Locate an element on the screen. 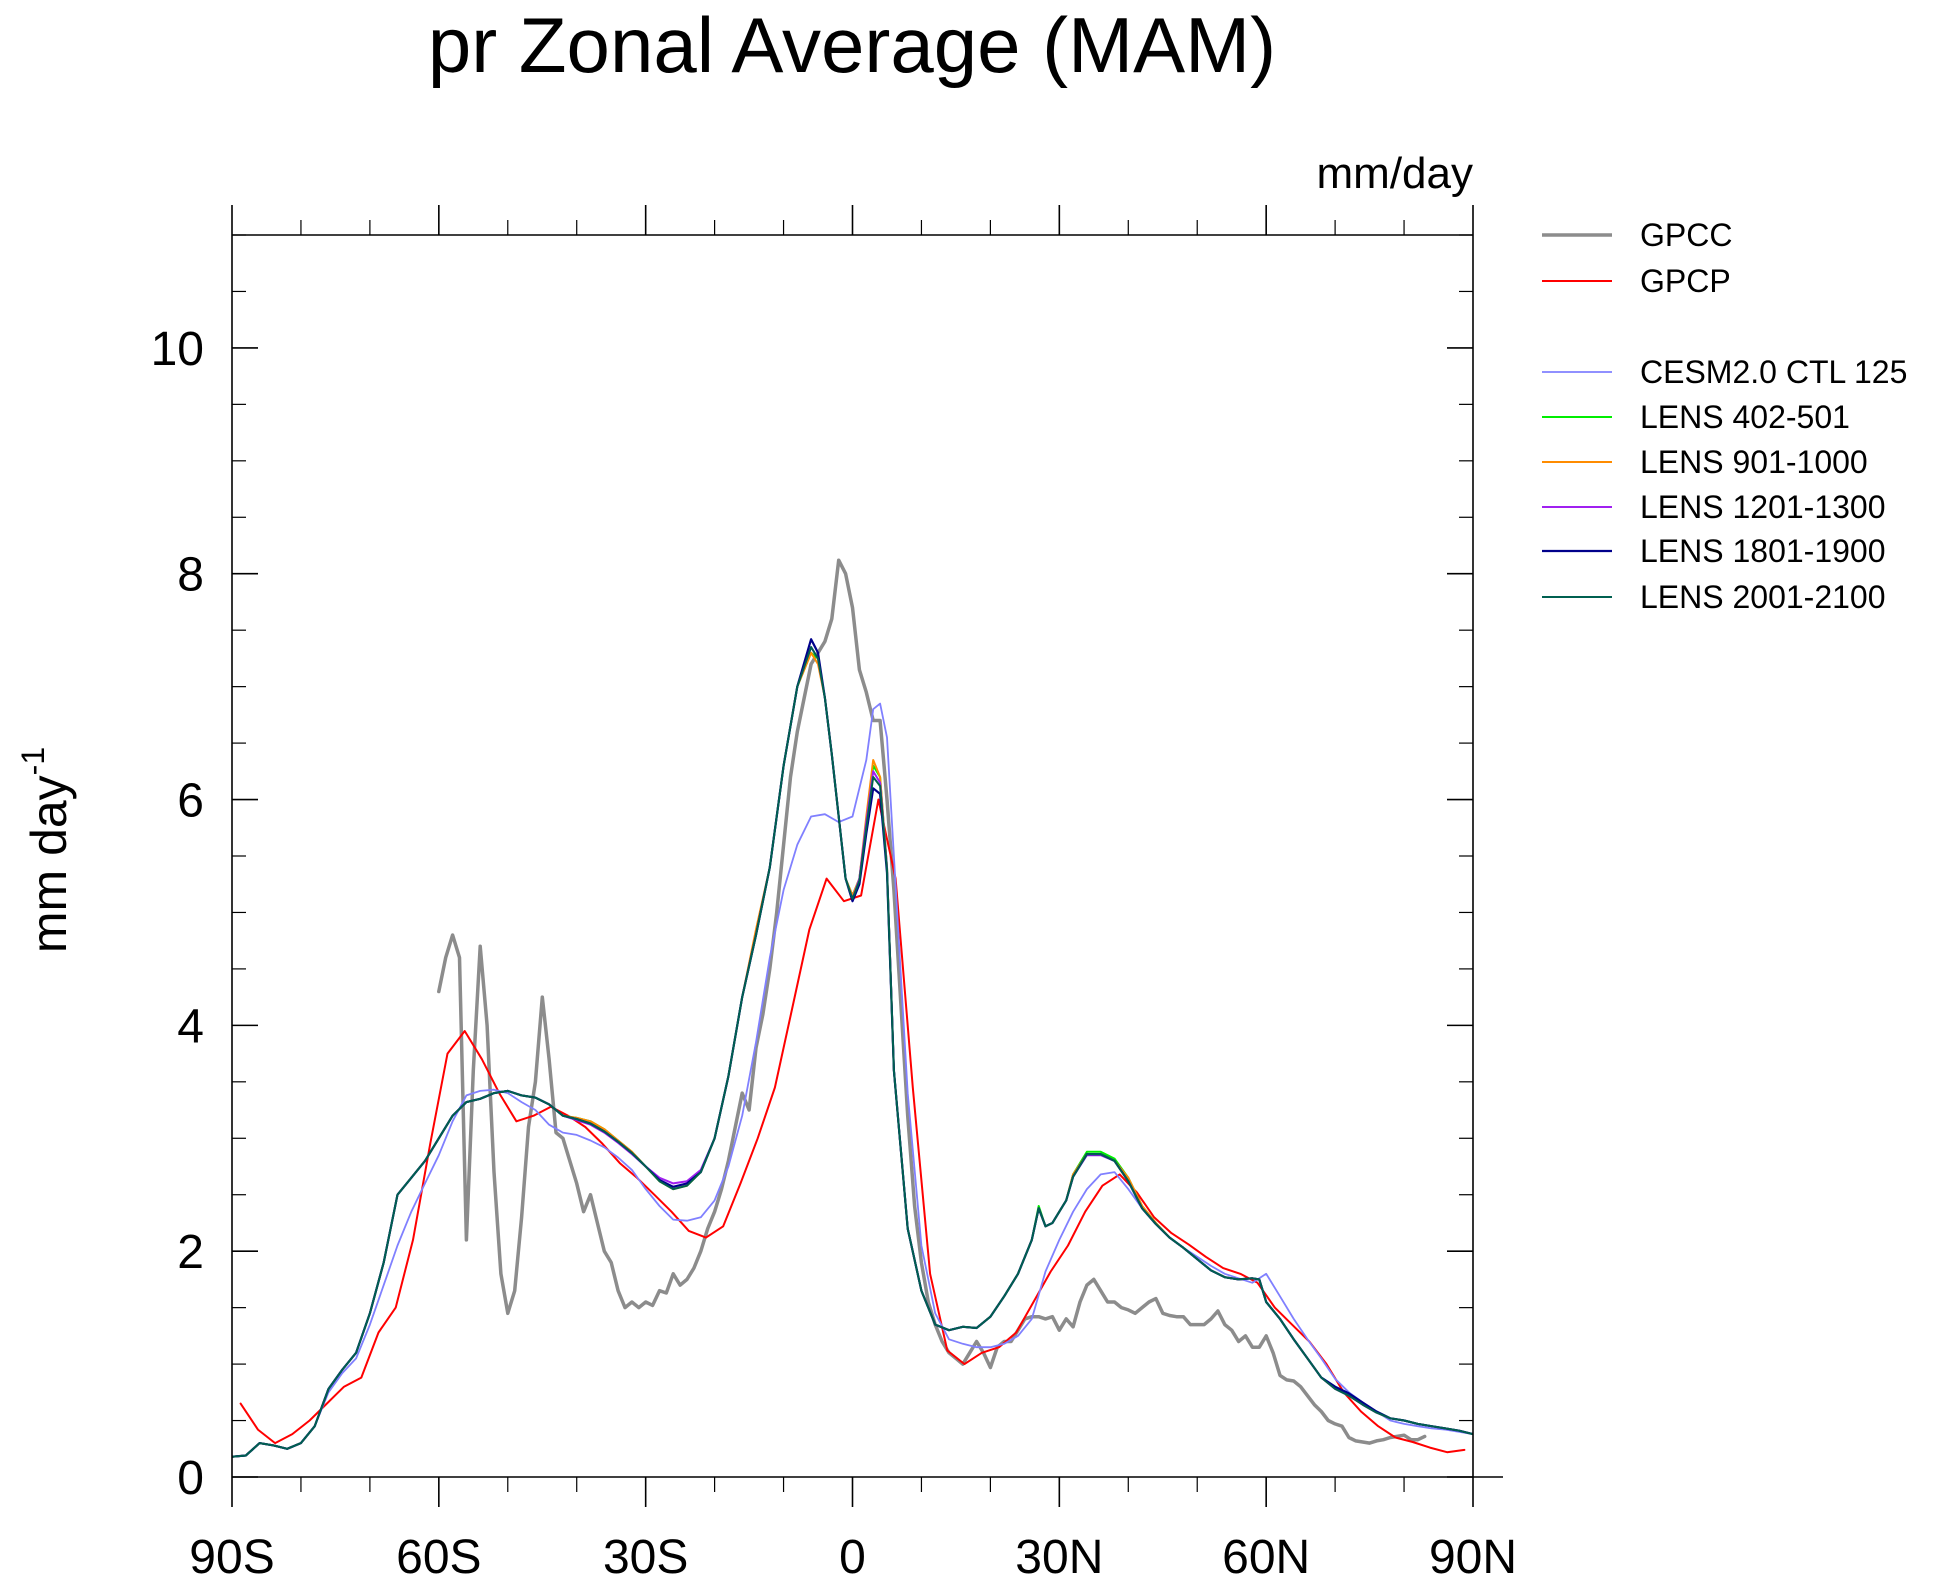  y-tick-label: 10 is located at coordinates (177, 349).